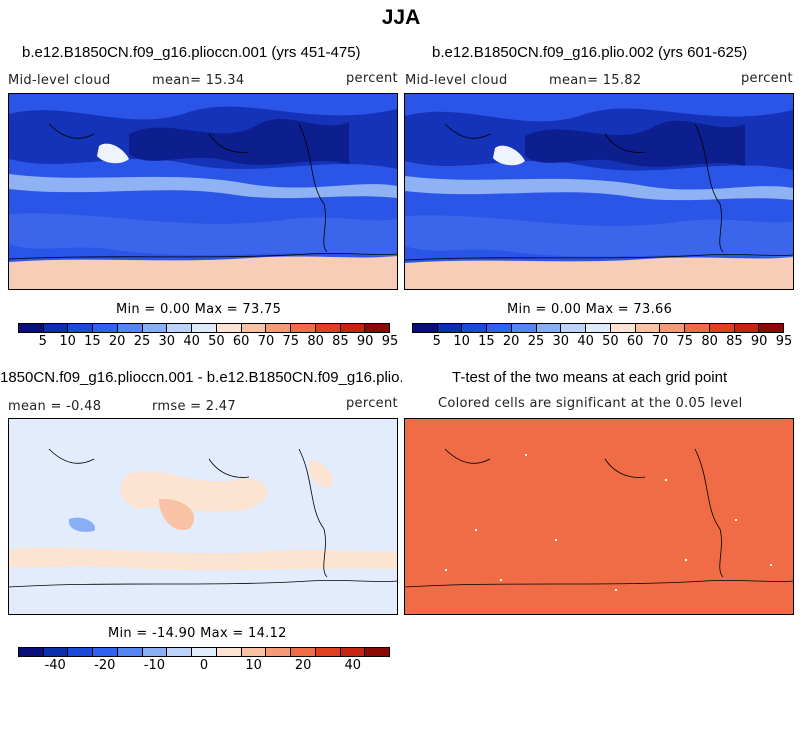 The height and width of the screenshot is (733, 802). What do you see at coordinates (203, 191) in the screenshot?
I see `panel-1-map` at bounding box center [203, 191].